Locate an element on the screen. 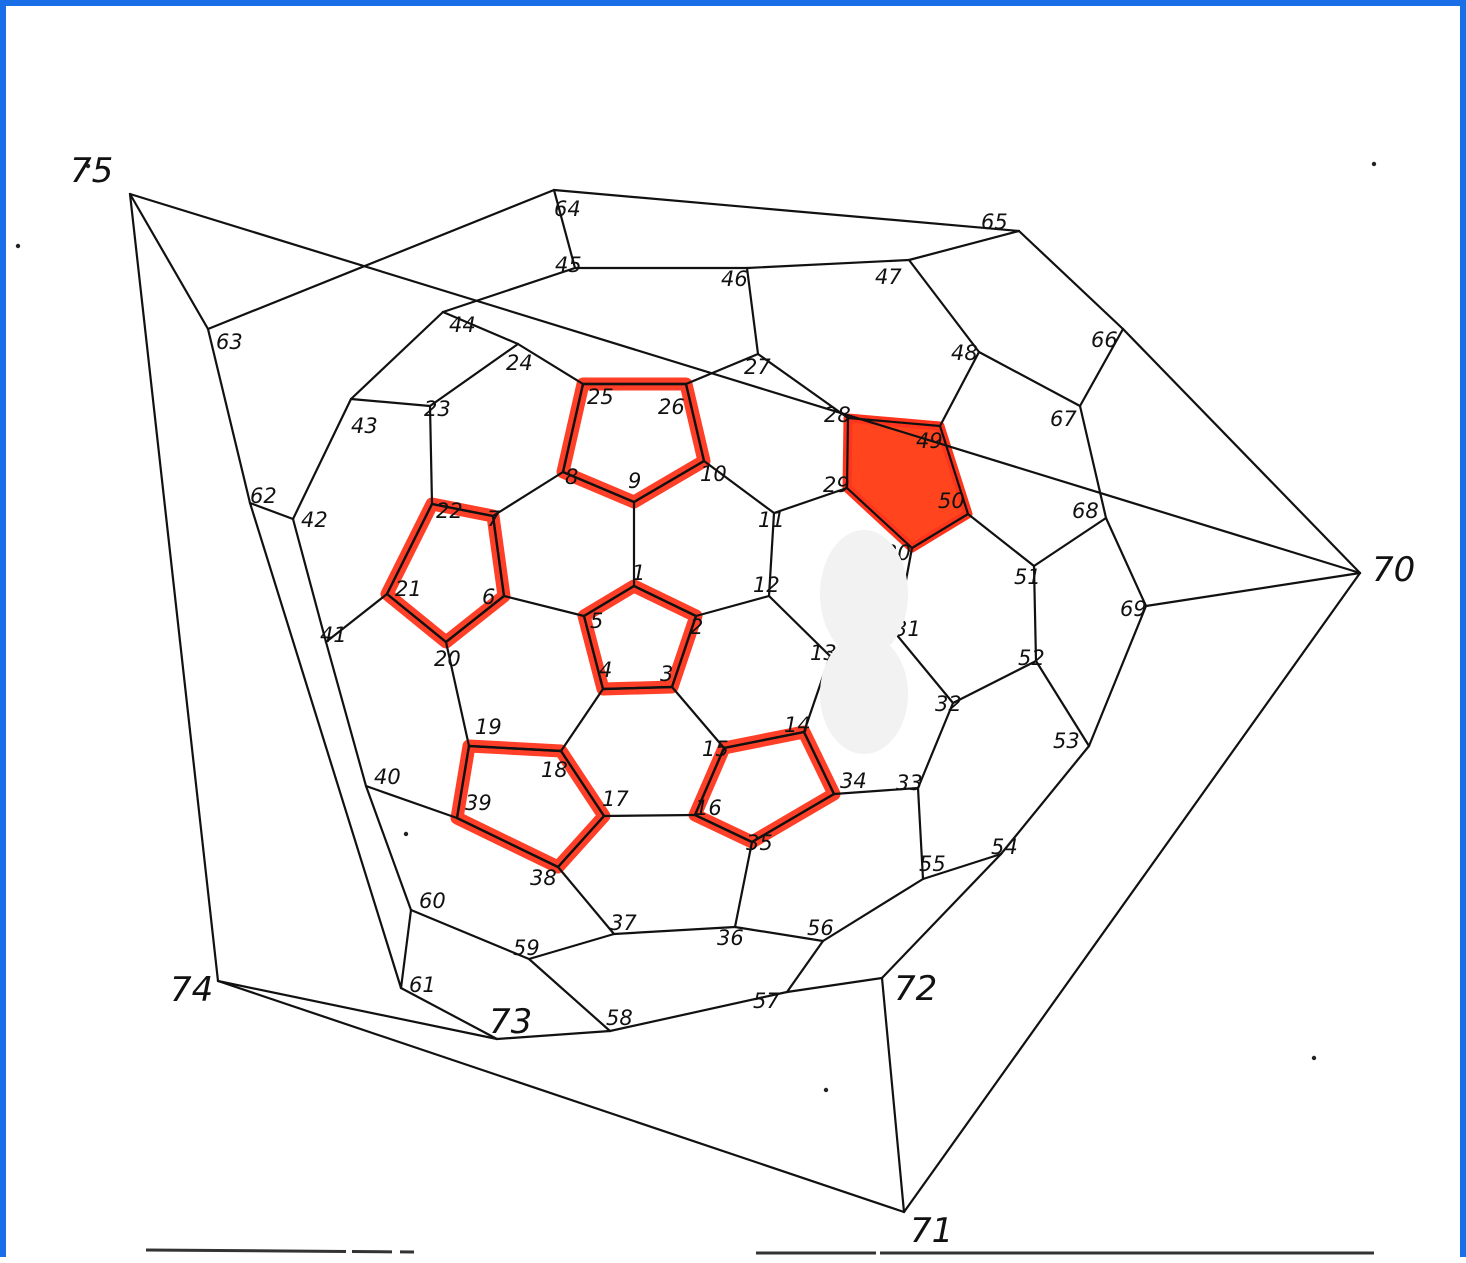  vertex-label-51: 51 is located at coordinates (1027, 577).